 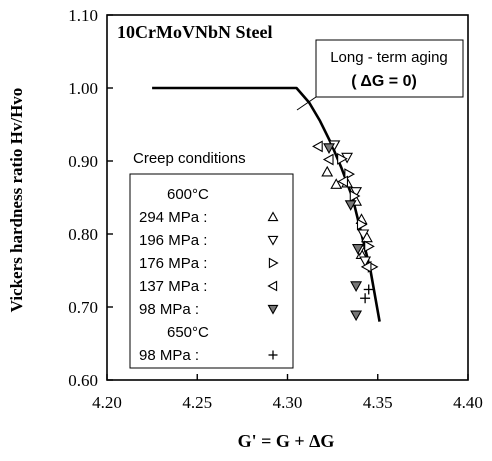 I want to click on legend-temperature: 600°C, so click(x=188, y=194).